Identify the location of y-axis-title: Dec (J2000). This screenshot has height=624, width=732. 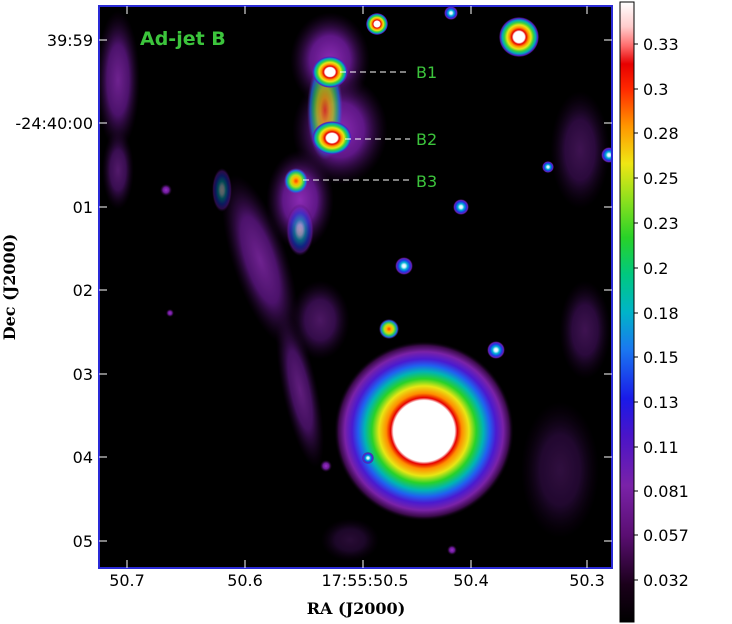
(9, 287).